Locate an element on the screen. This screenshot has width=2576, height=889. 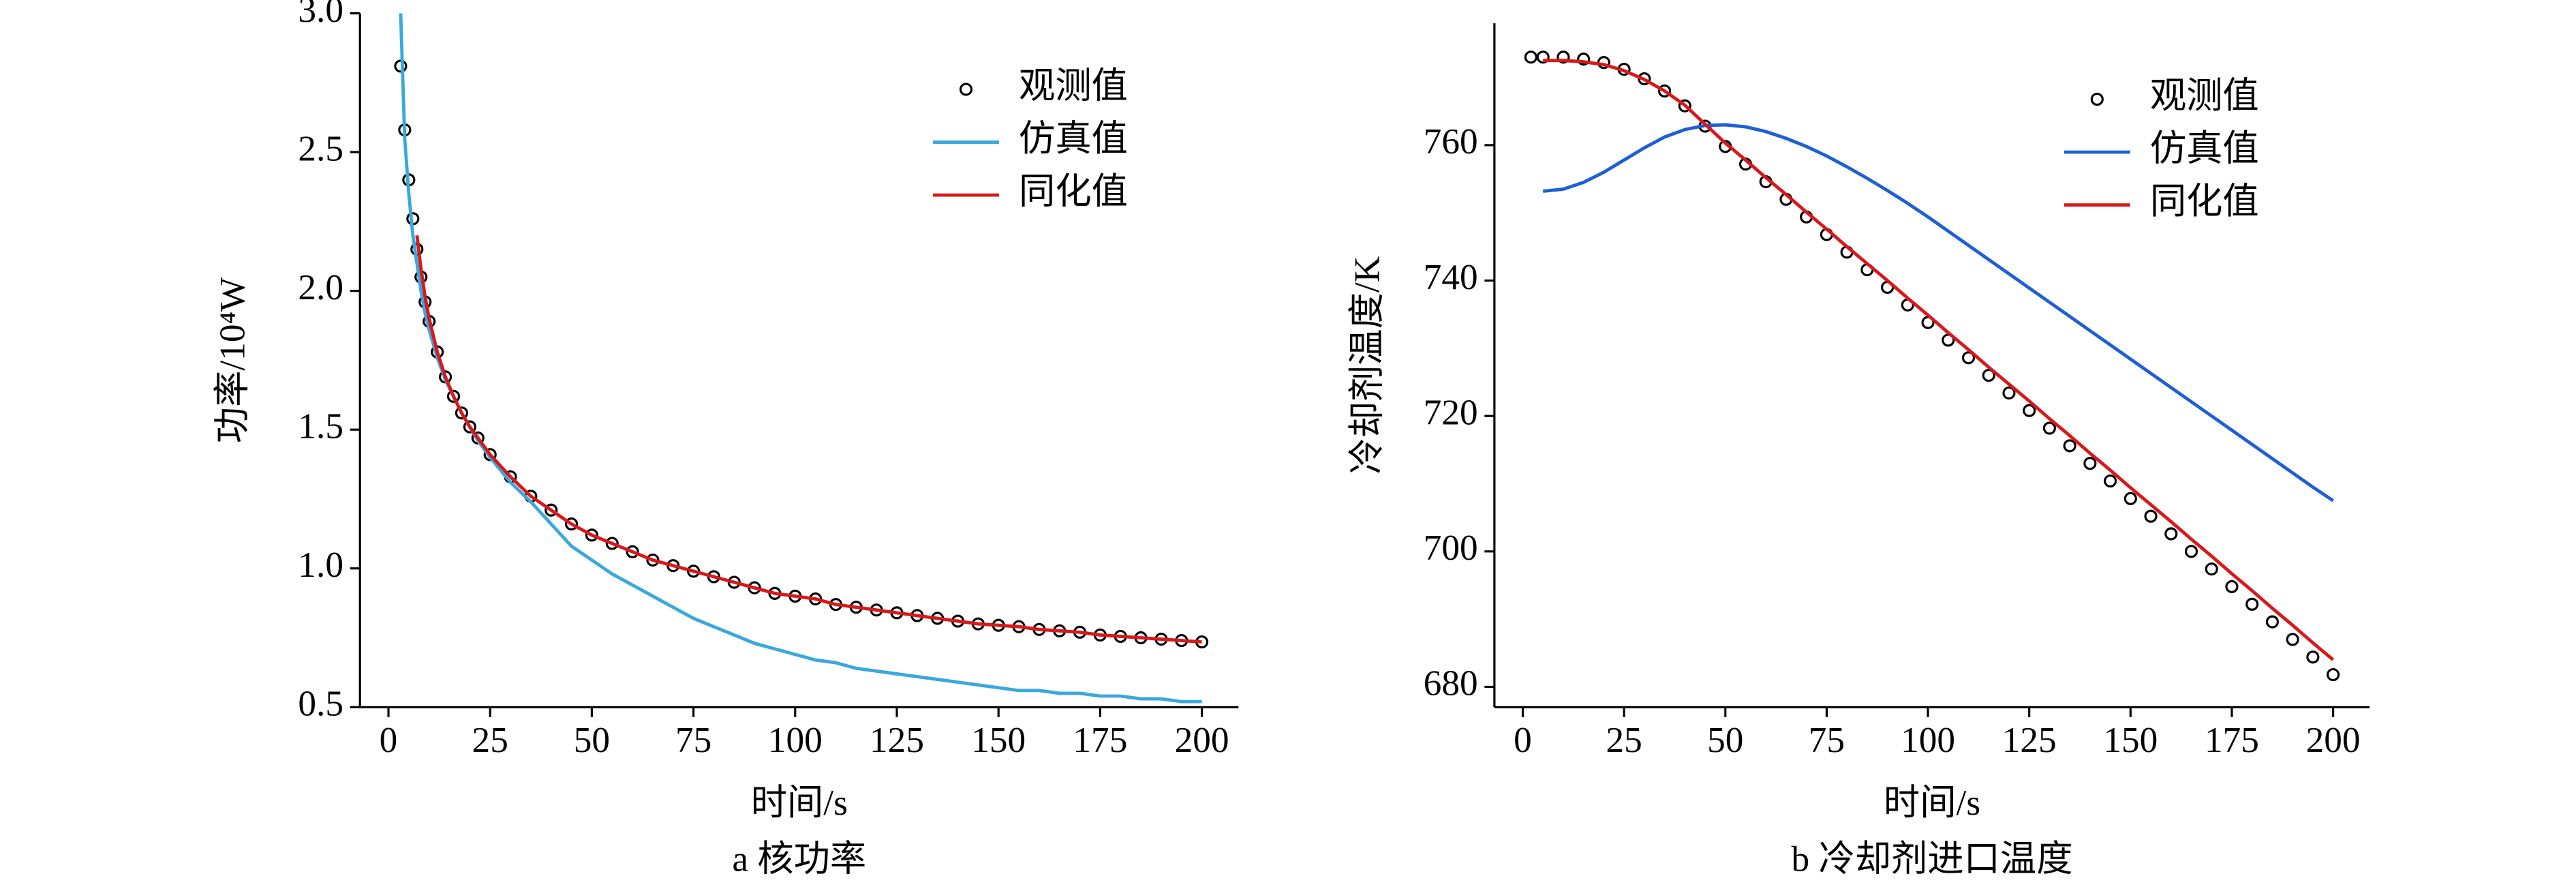
y-tick-label: 1.5 is located at coordinates (320, 426).